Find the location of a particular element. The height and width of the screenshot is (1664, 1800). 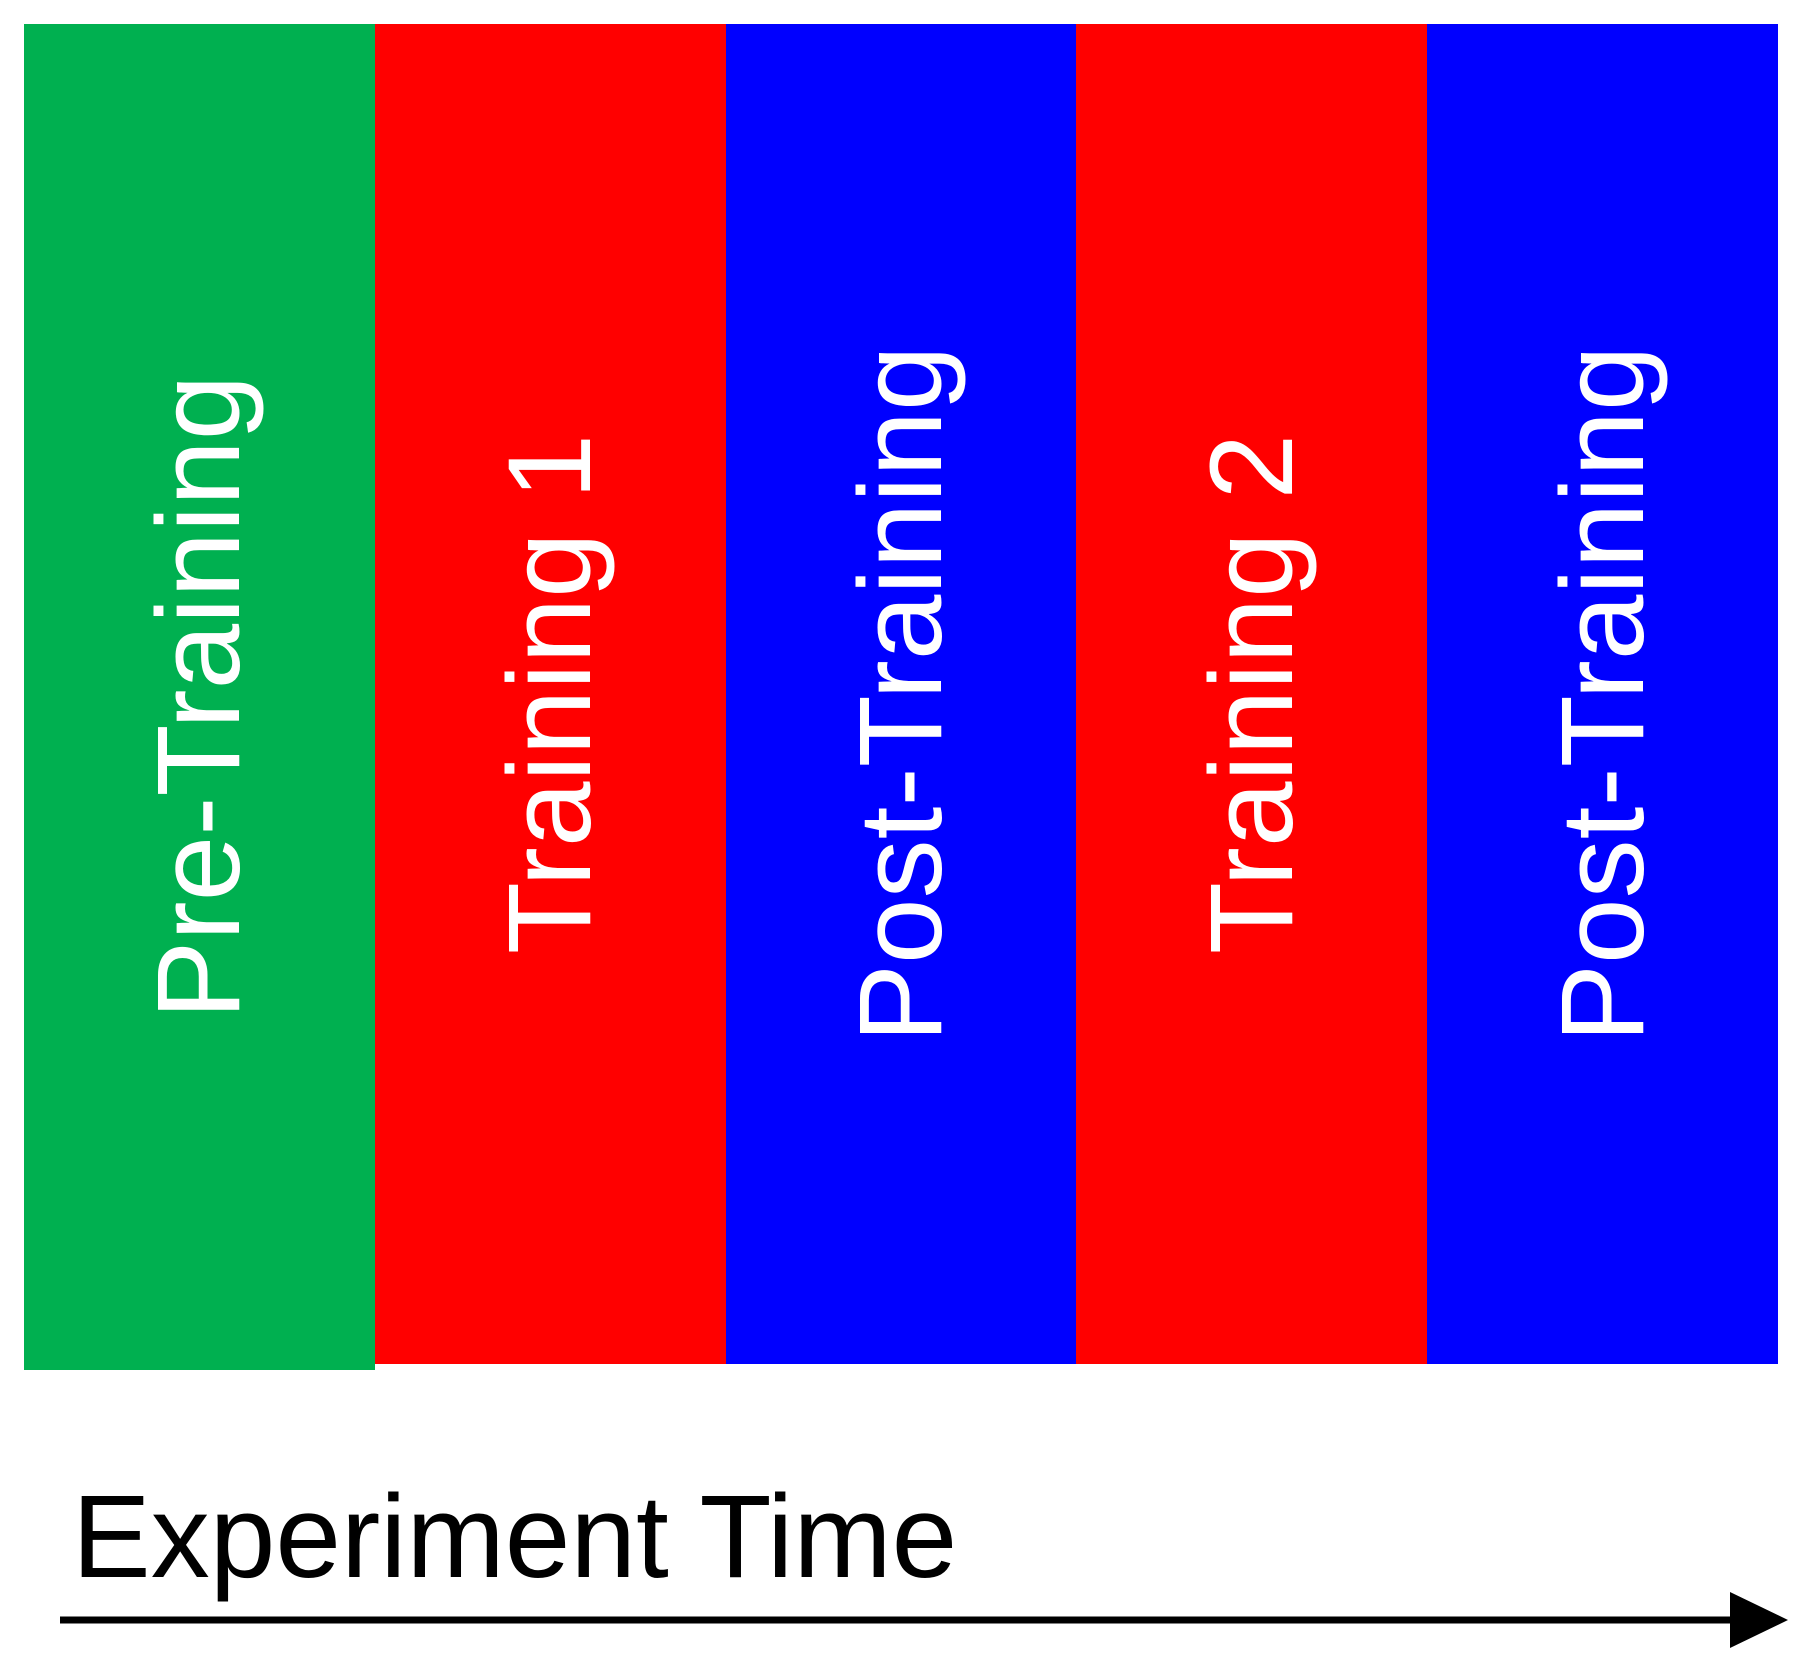

time-arrow-icon is located at coordinates (924, 1620).